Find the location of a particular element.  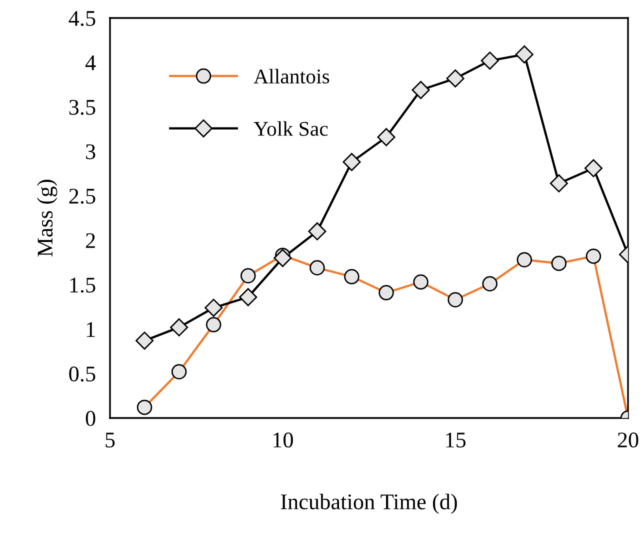

x-axis-title: Incubation Time (d) is located at coordinates (368, 504).